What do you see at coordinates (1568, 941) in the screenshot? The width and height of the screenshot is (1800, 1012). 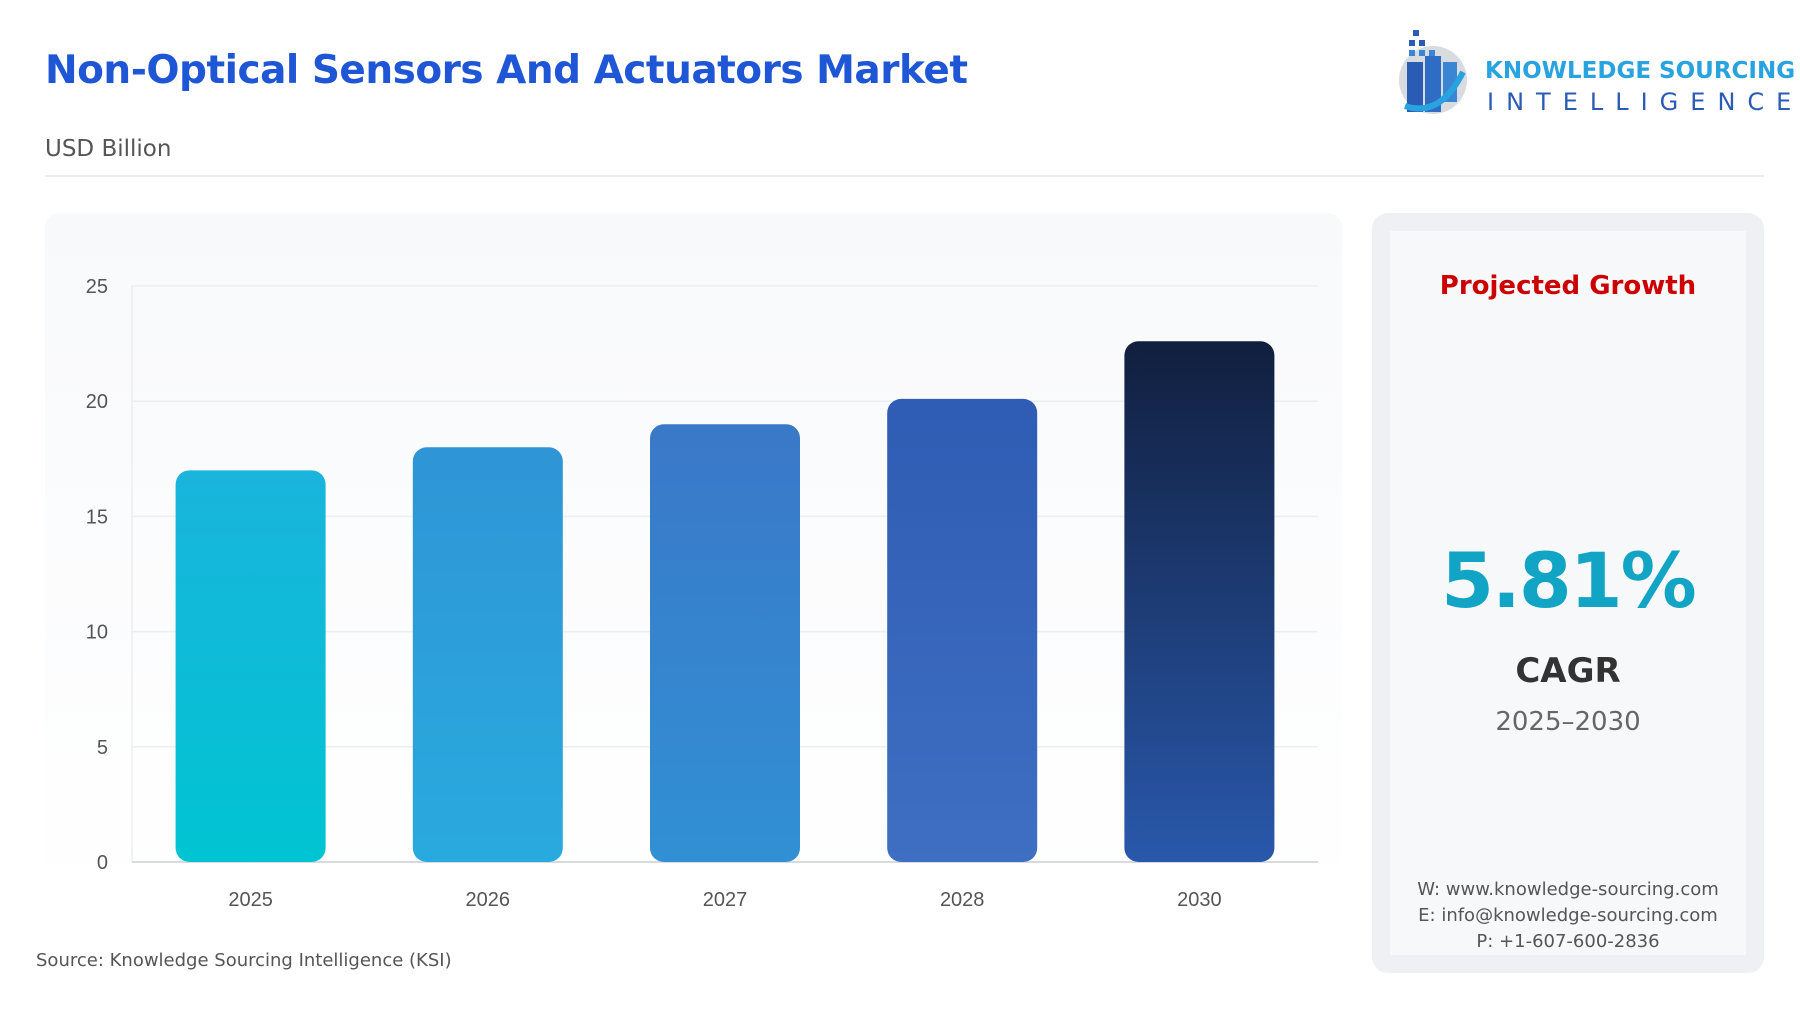 I see `phone-number: P: +1-607-600-2836` at bounding box center [1568, 941].